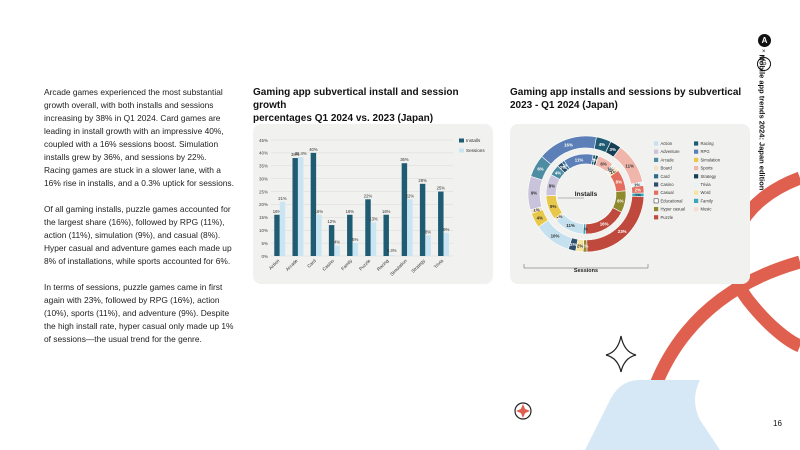 This screenshot has width=800, height=450. What do you see at coordinates (707, 168) in the screenshot?
I see `legend-label: Sports` at bounding box center [707, 168].